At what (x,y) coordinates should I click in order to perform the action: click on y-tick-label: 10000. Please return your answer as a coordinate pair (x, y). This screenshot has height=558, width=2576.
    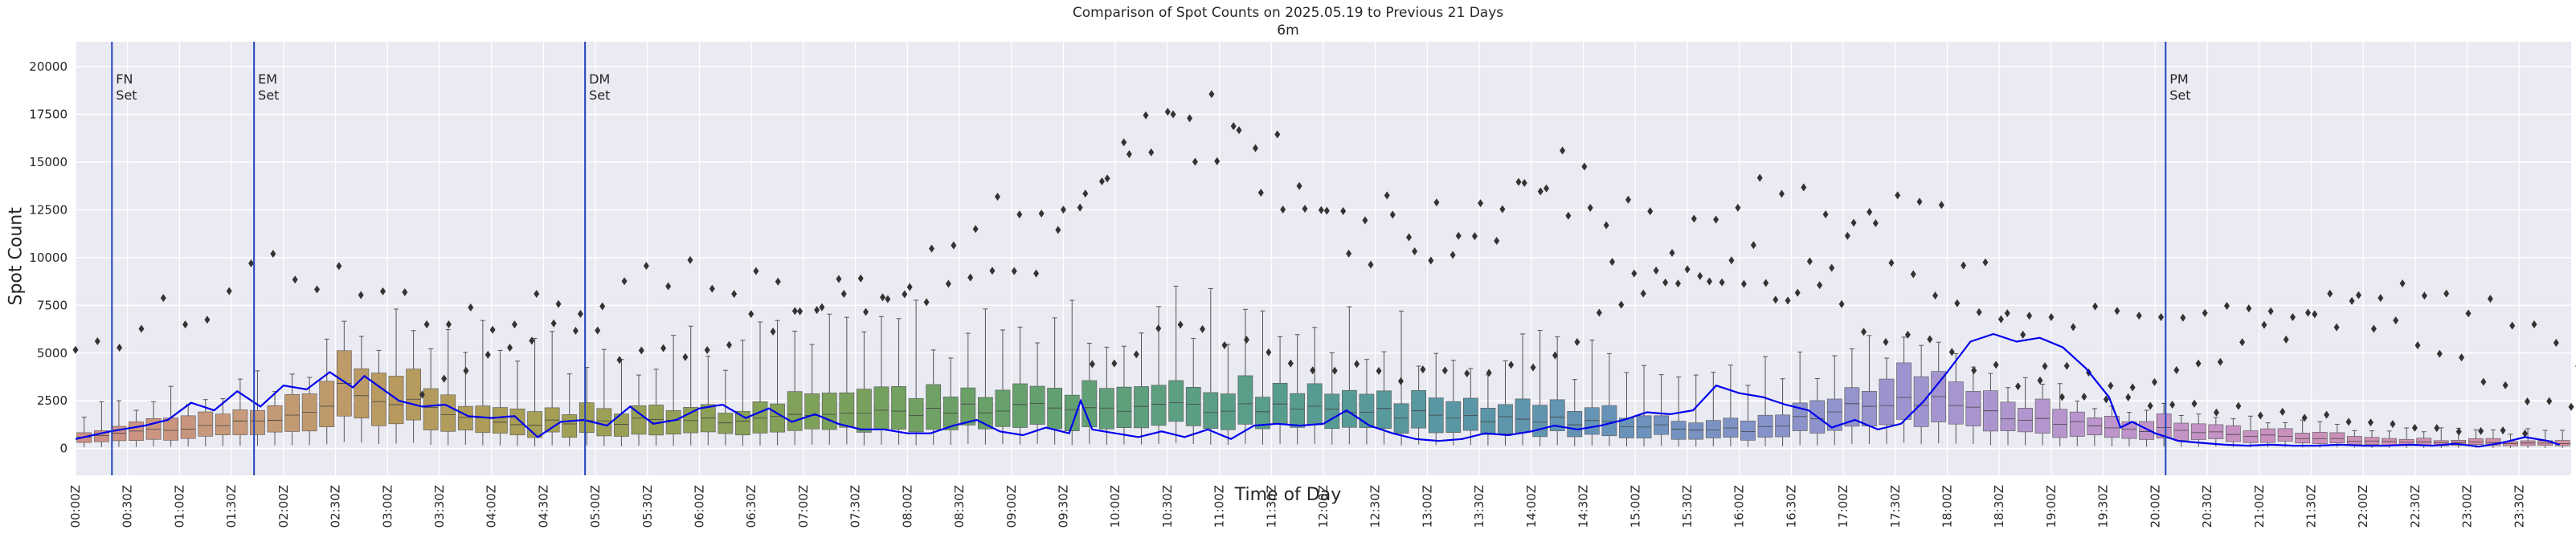
    Looking at the image, I should click on (48, 257).